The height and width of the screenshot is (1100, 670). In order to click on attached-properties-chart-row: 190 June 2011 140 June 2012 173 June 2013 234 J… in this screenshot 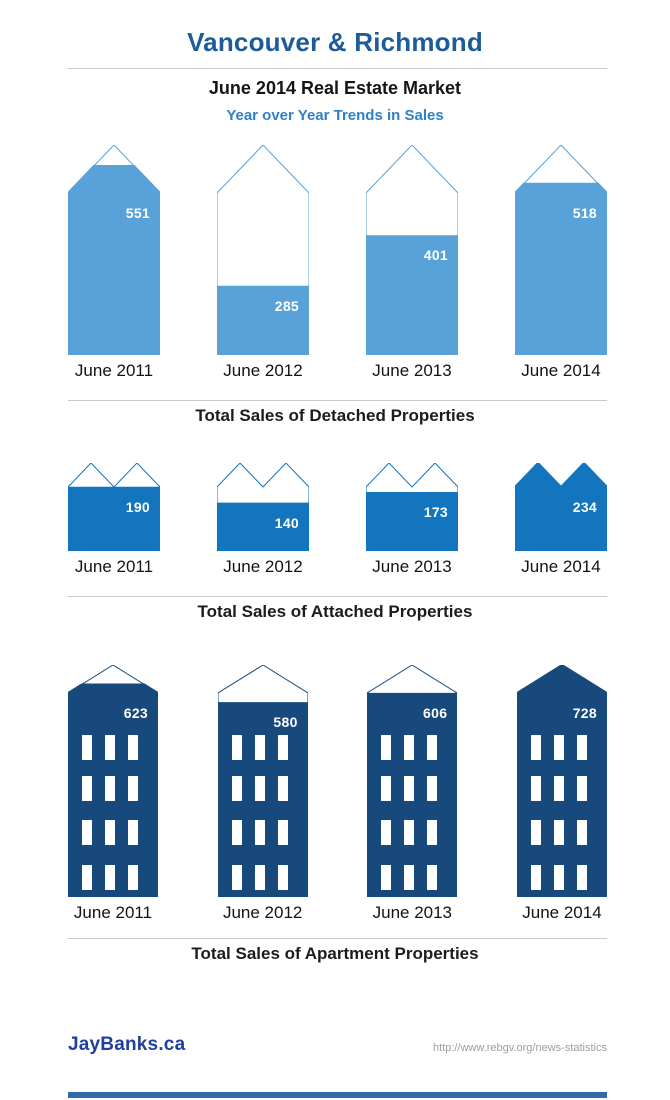, I will do `click(337, 520)`.